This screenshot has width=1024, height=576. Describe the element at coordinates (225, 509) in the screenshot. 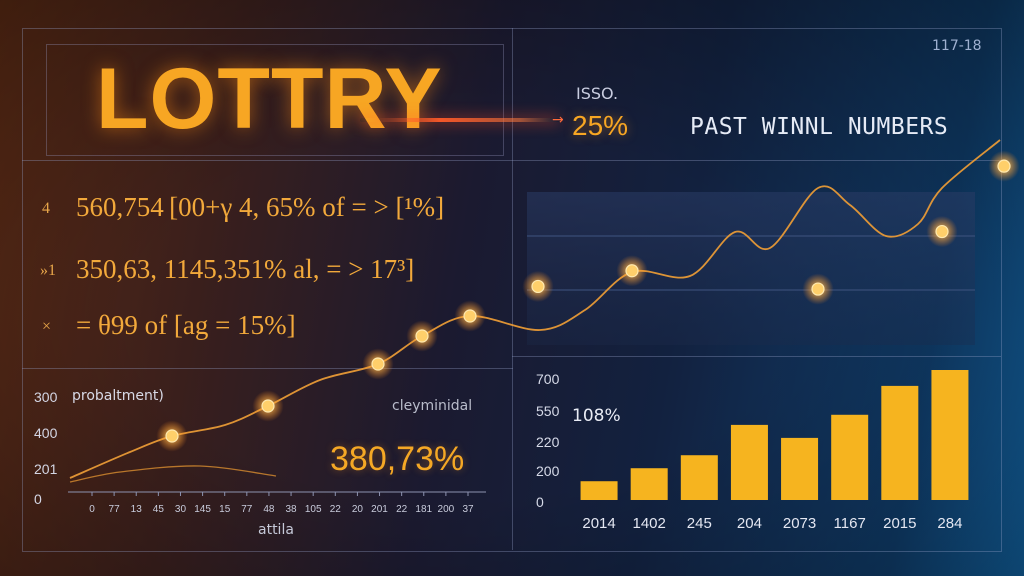

I see `bl-x-tick-label: 15` at that location.